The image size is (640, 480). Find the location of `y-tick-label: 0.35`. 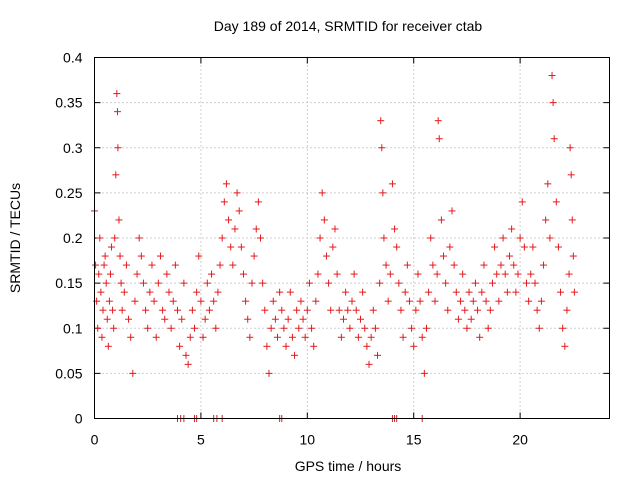

y-tick-label: 0.35 is located at coordinates (68, 103).